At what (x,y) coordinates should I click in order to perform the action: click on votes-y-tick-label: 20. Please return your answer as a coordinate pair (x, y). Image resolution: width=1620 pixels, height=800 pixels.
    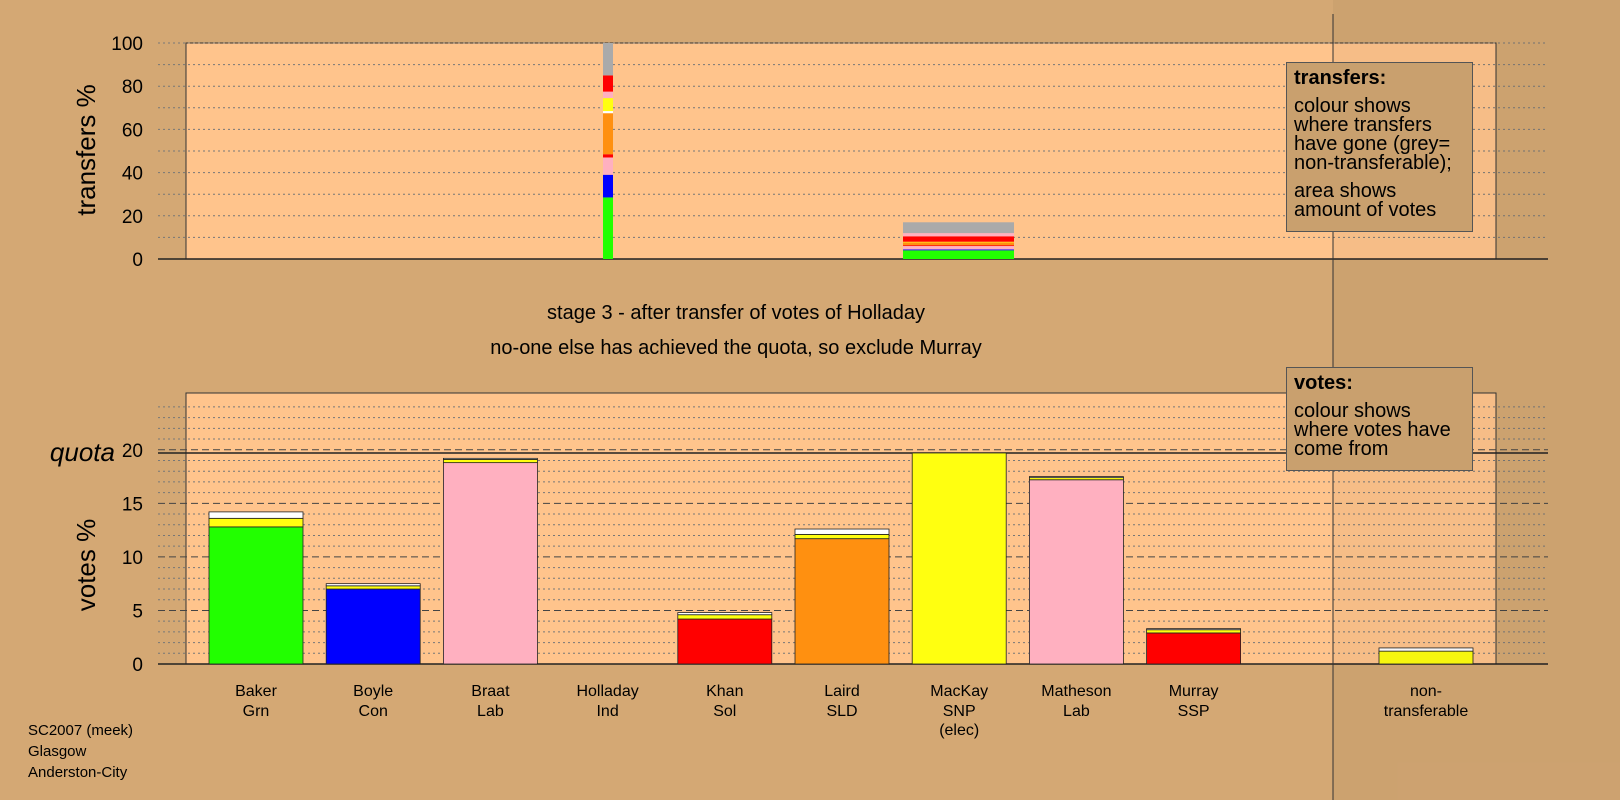
    Looking at the image, I should click on (132, 451).